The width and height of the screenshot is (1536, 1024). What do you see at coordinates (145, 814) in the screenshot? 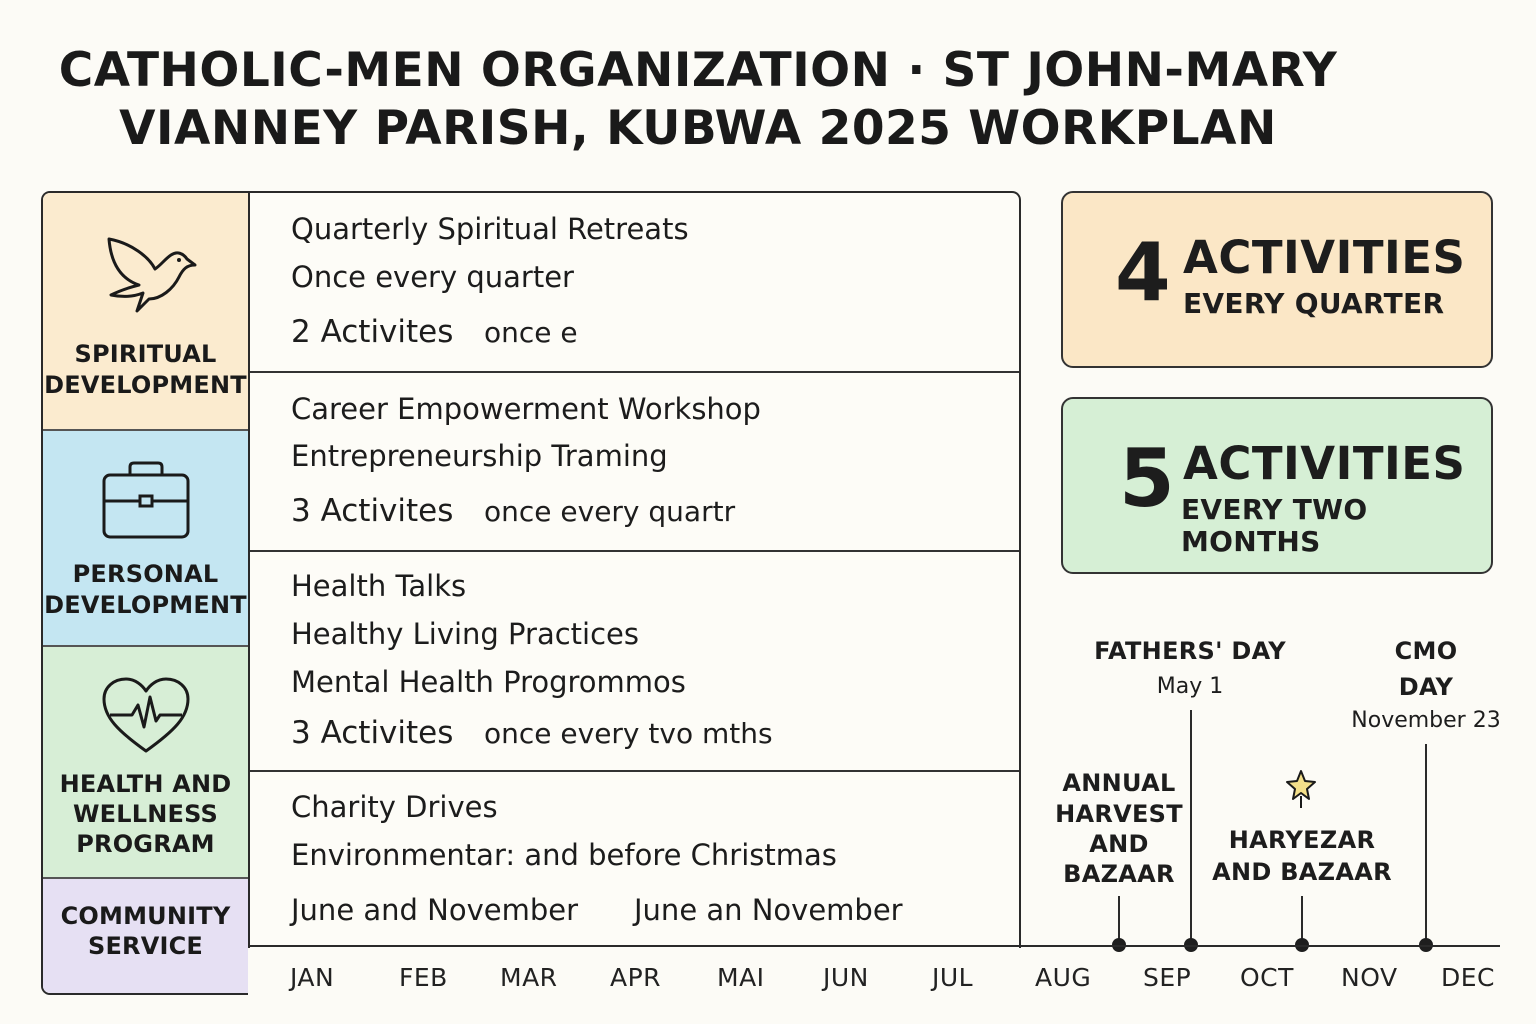
I see `category-label: WELLNESS` at bounding box center [145, 814].